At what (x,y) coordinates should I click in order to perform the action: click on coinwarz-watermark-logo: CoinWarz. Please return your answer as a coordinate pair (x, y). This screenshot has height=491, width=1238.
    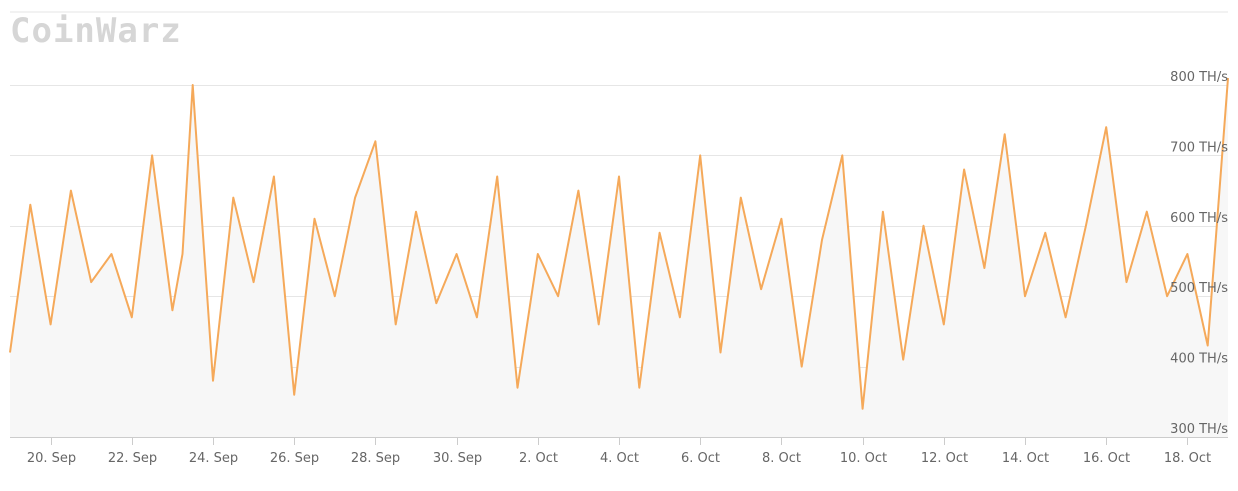
    Looking at the image, I should click on (96, 31).